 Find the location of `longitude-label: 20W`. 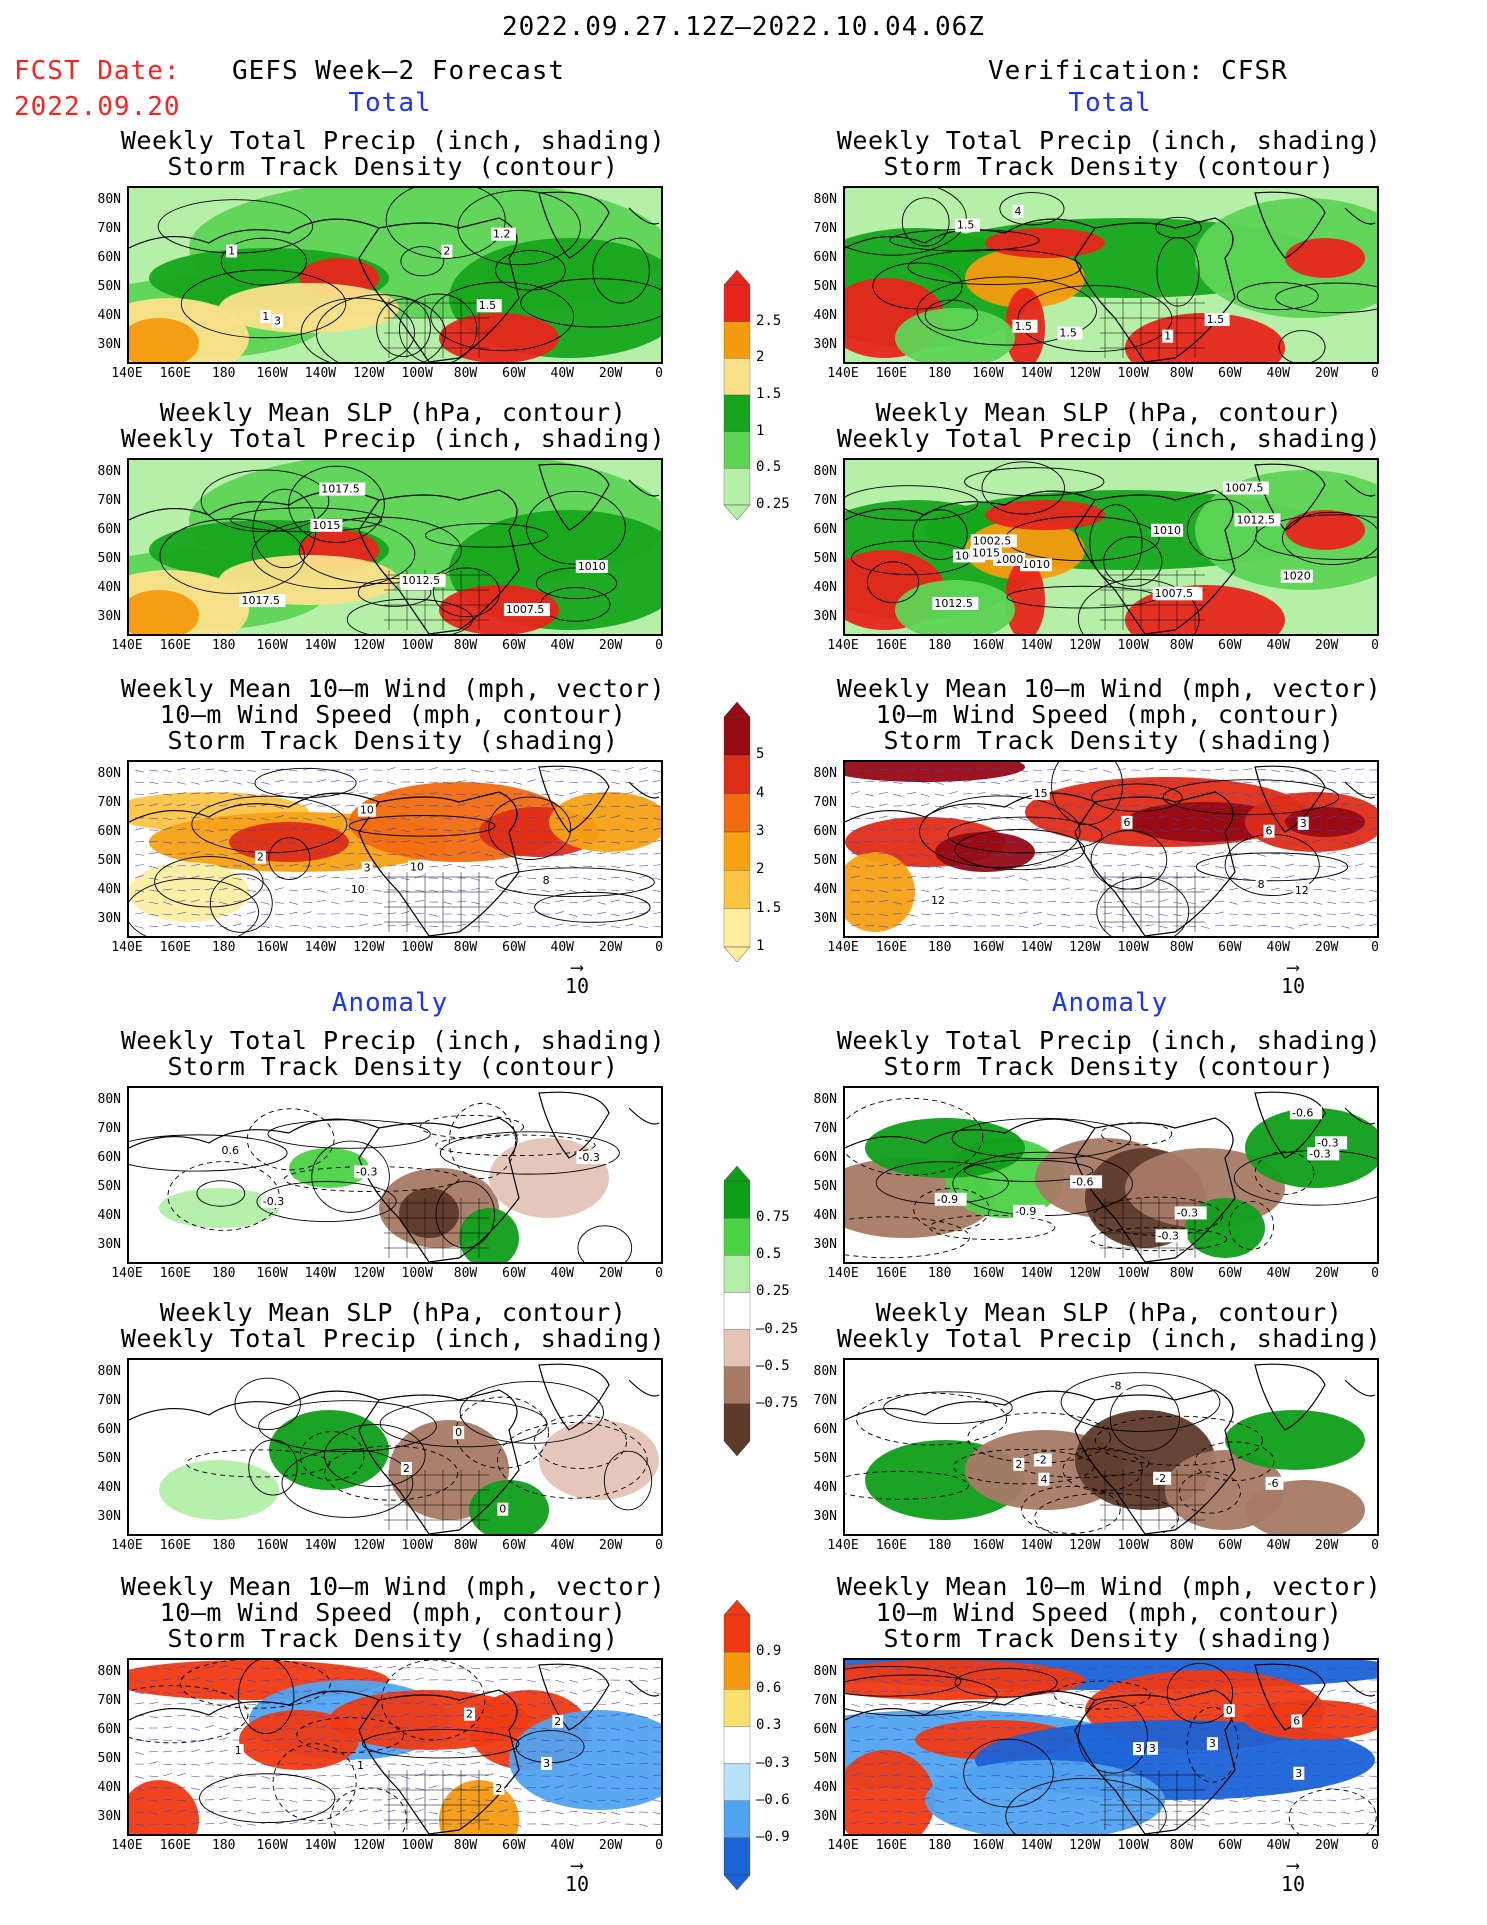

longitude-label: 20W is located at coordinates (1326, 1273).